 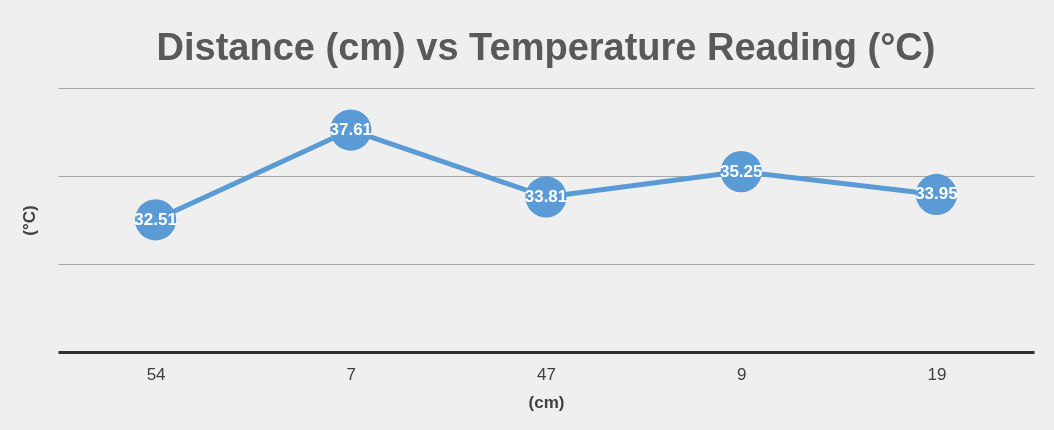 I want to click on x-axis-title: (cm), so click(x=546, y=402).